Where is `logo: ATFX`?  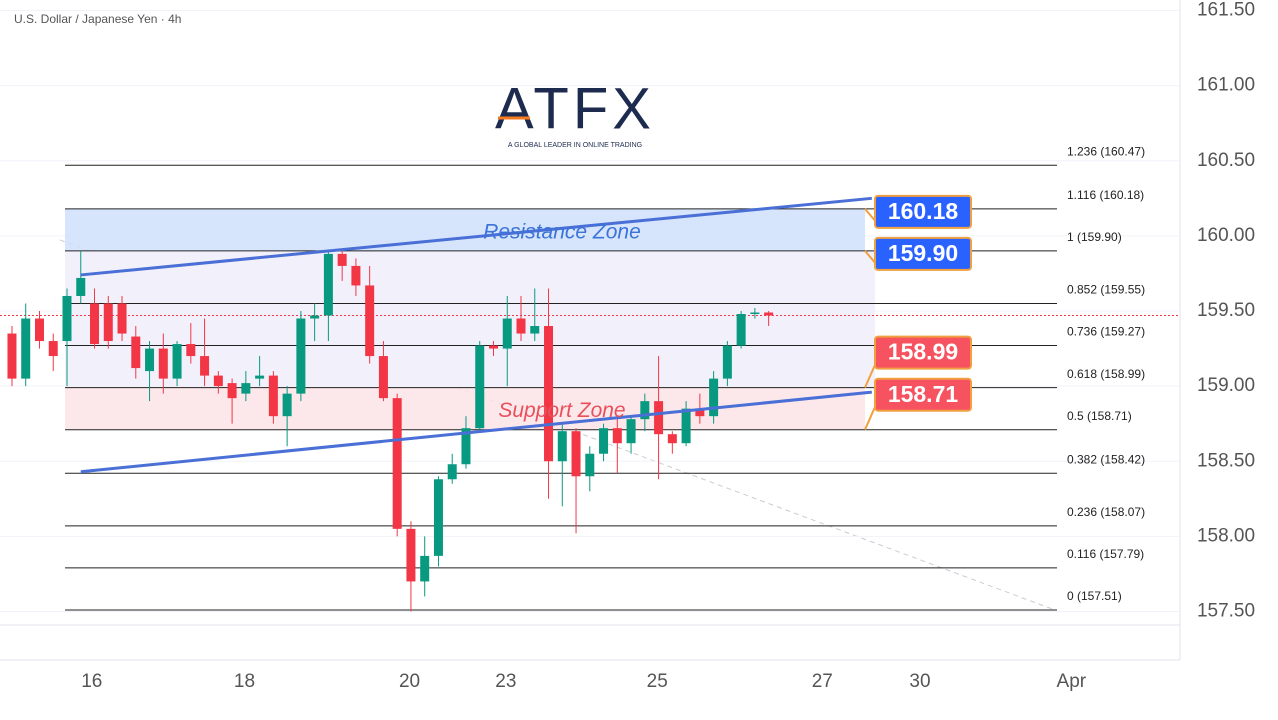 logo: ATFX is located at coordinates (575, 108).